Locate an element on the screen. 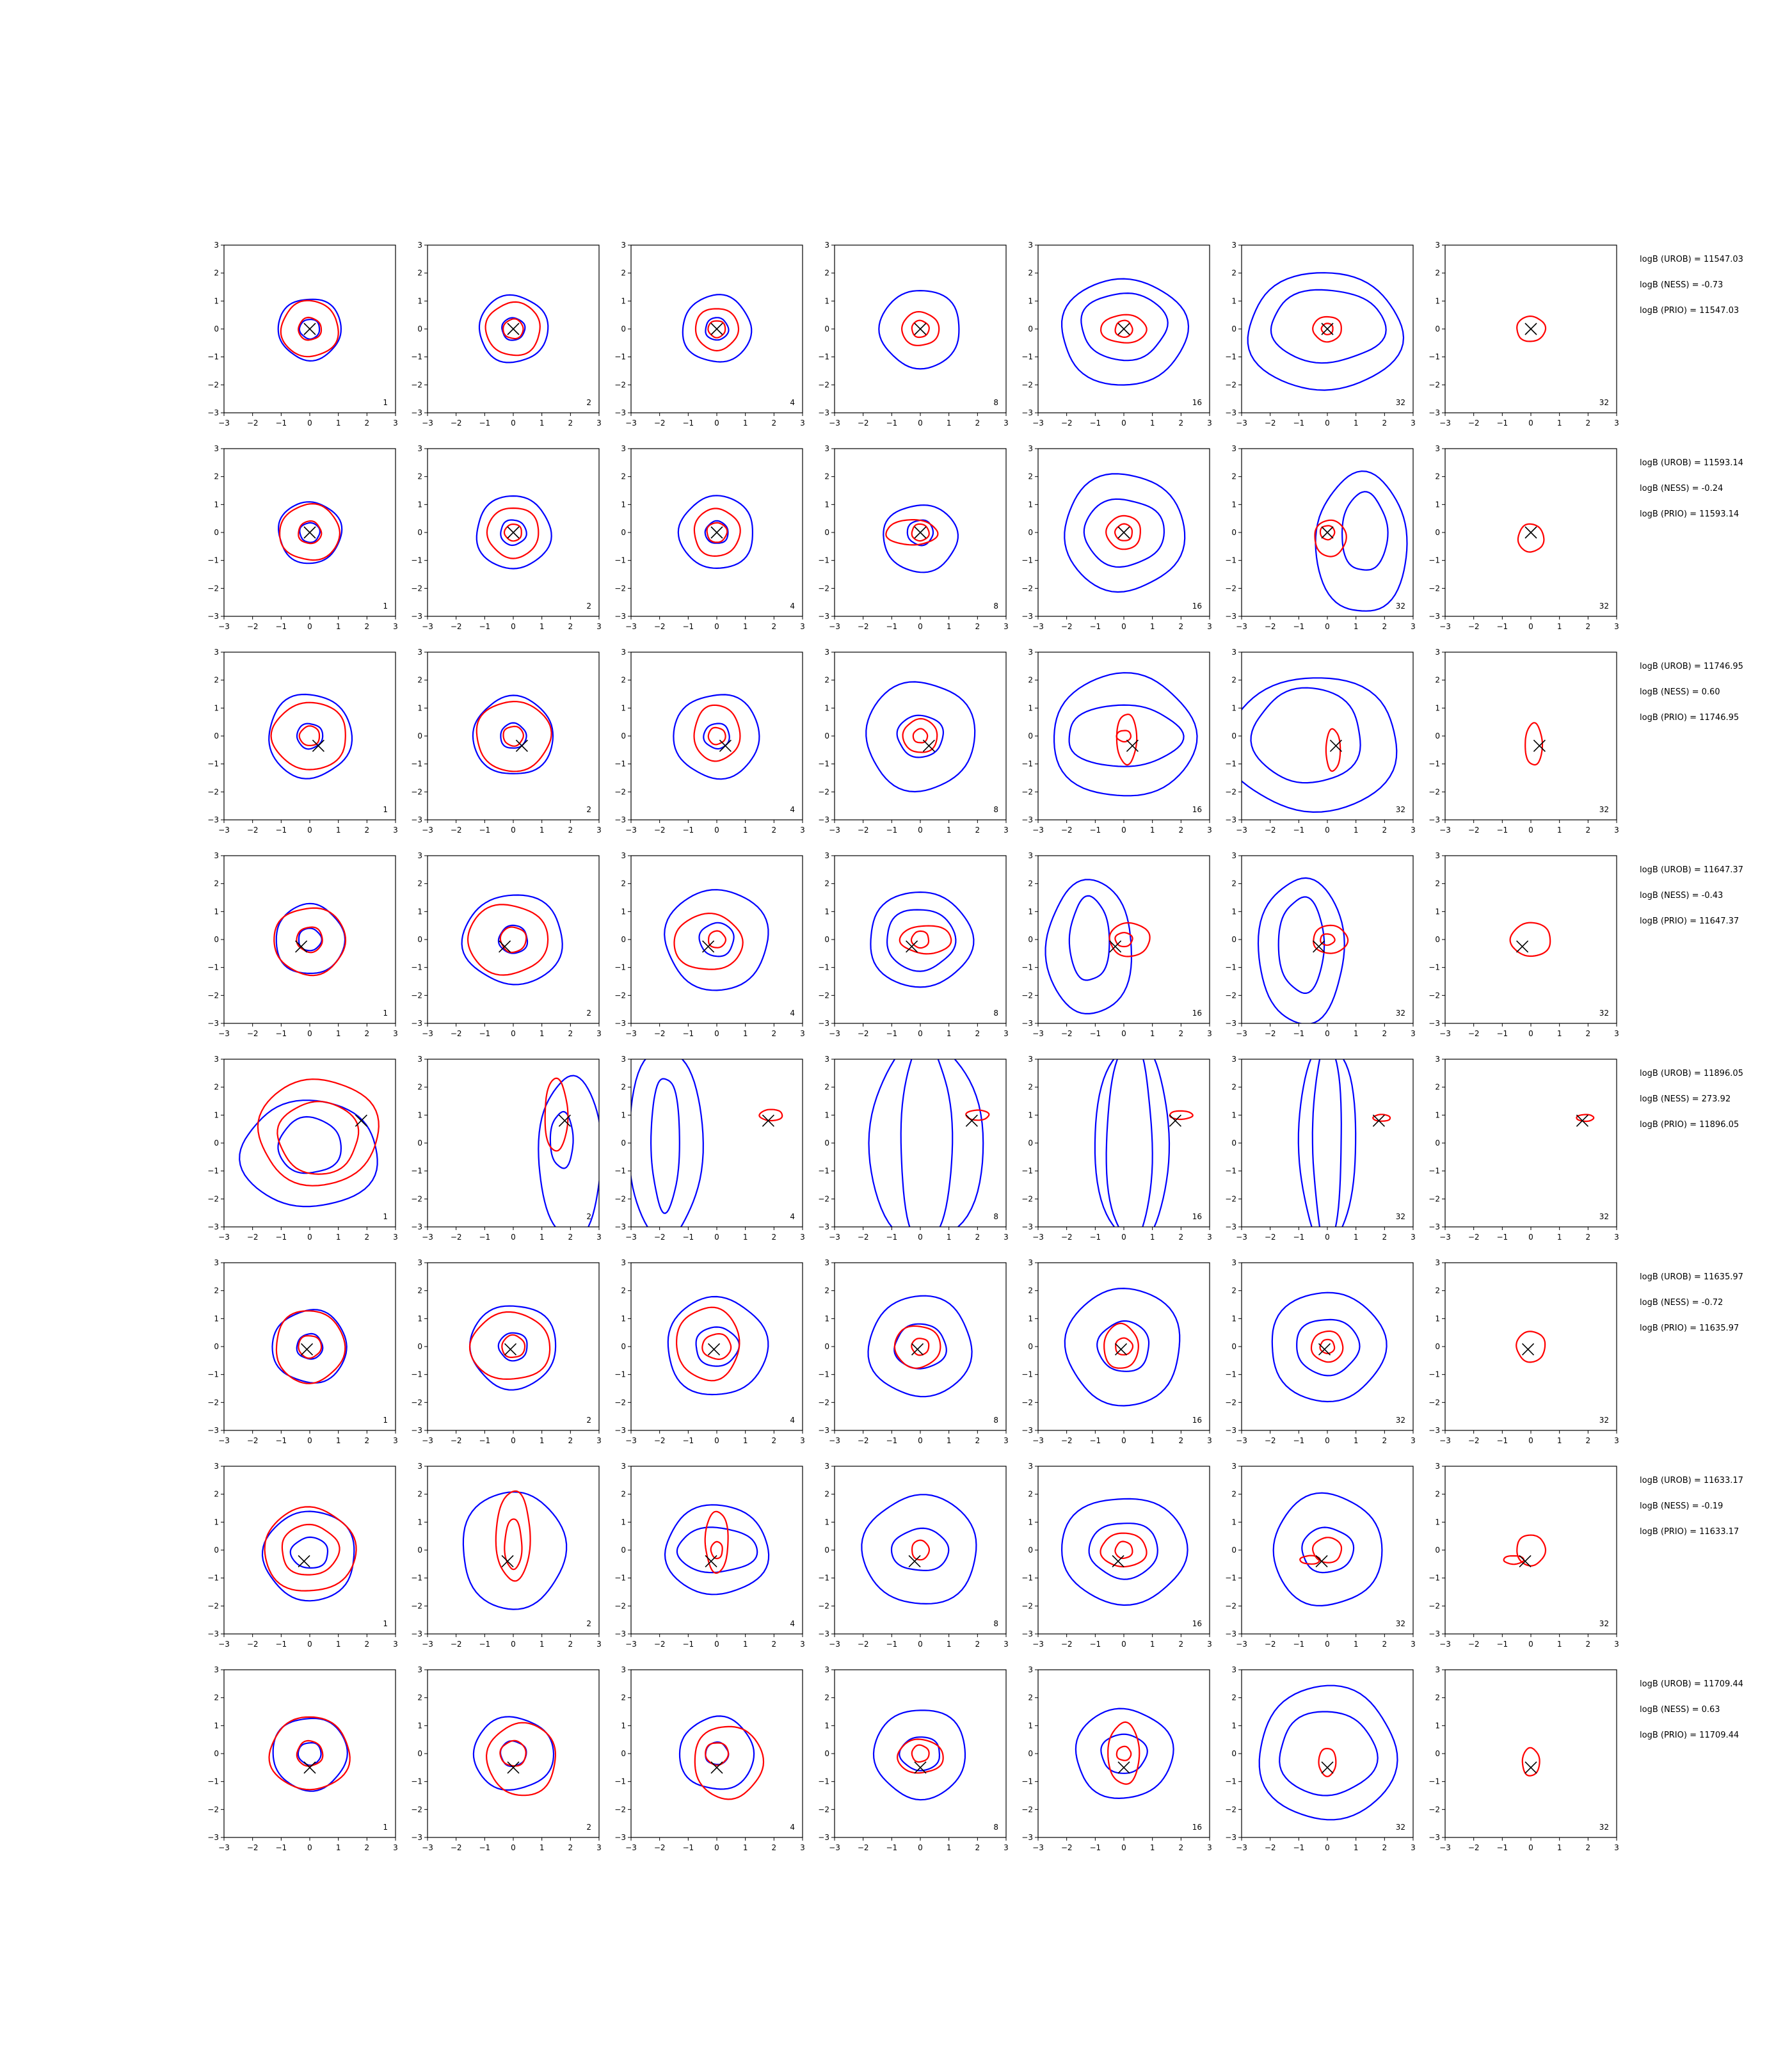 The height and width of the screenshot is (2048, 1792). panel-count-label: 1 is located at coordinates (385, 402).